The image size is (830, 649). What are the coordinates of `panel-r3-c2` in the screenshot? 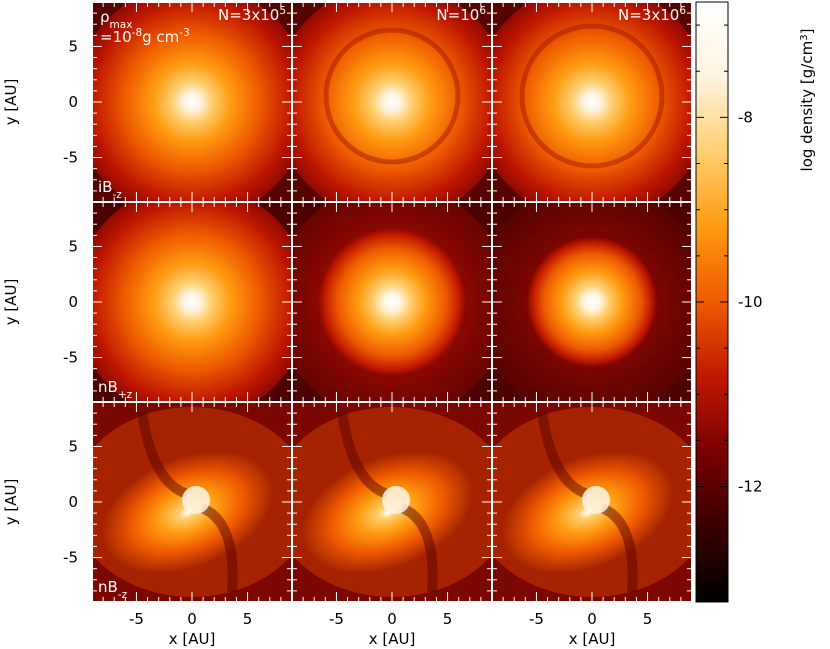 It's located at (392, 502).